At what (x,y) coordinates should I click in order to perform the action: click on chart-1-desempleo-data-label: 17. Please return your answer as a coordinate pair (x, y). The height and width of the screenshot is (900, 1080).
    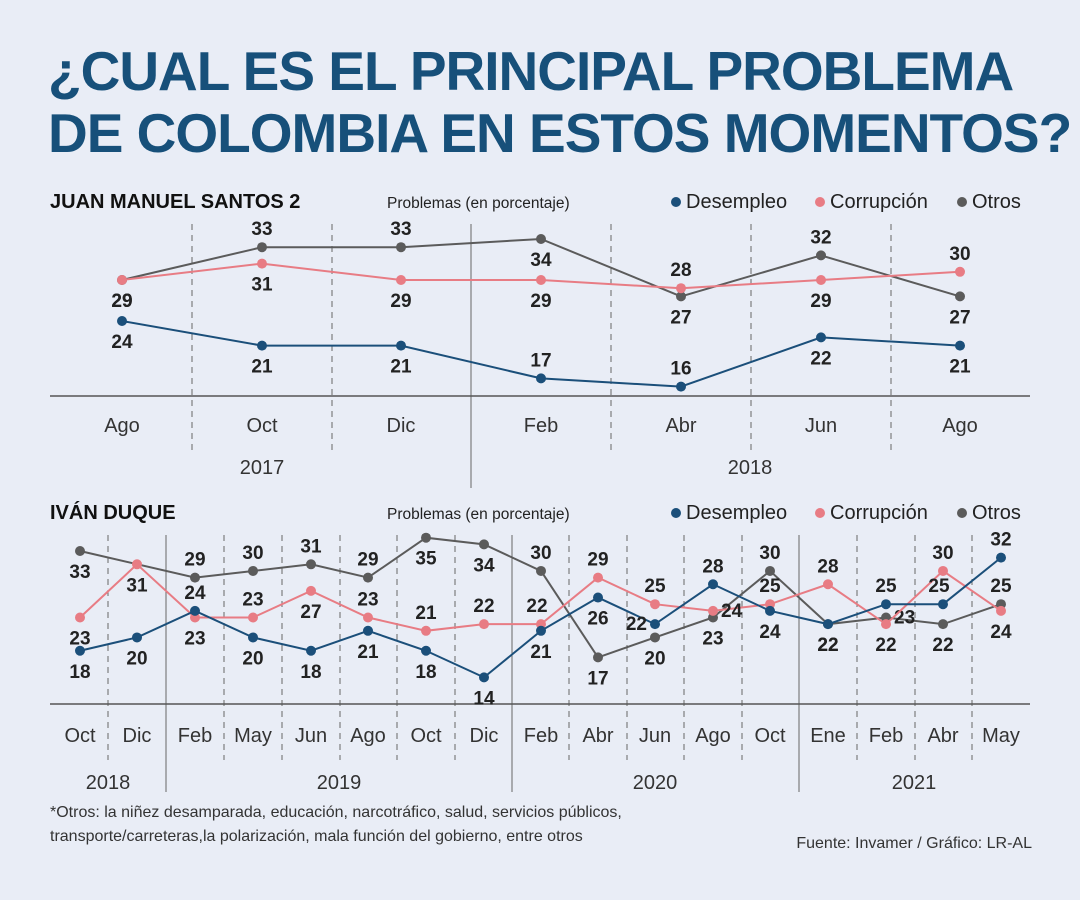
    Looking at the image, I should click on (540, 360).